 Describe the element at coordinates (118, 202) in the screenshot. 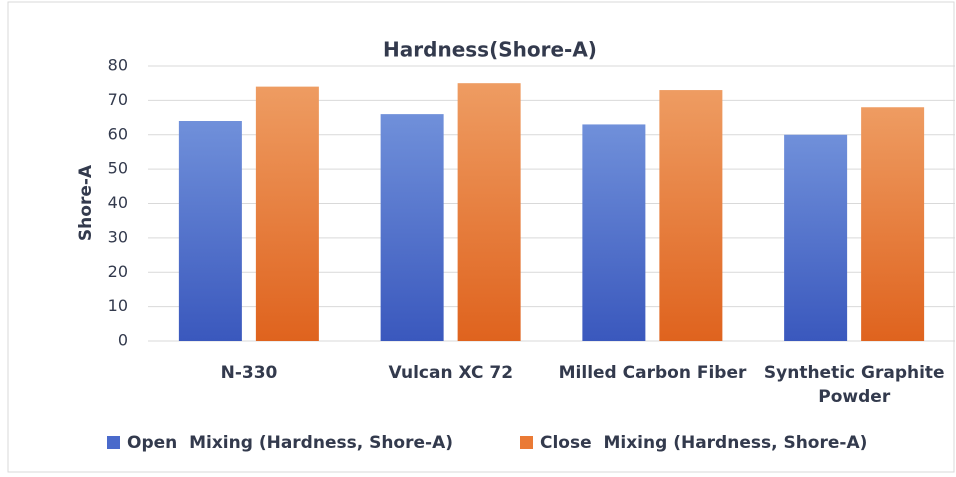

I see `y-tick-label: 40` at that location.